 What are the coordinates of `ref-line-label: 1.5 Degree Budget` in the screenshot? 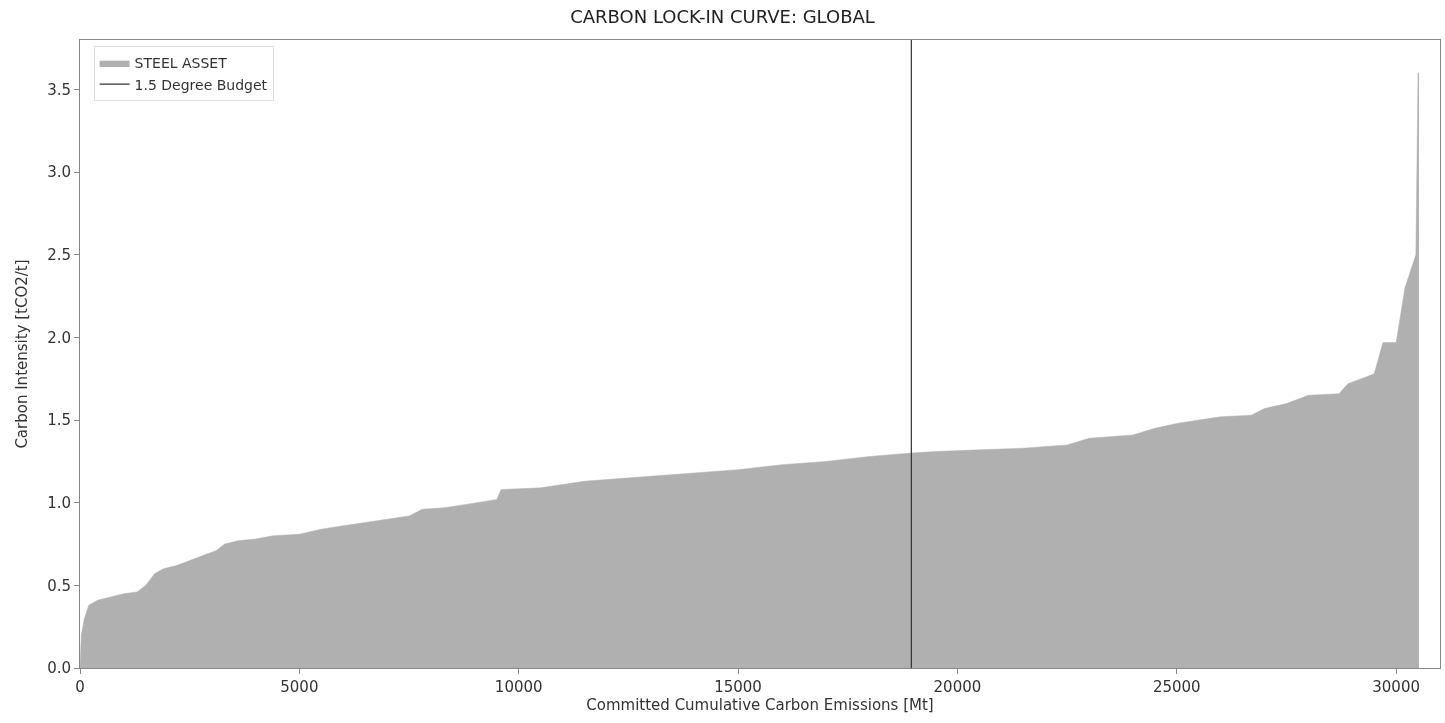 It's located at (201, 84).